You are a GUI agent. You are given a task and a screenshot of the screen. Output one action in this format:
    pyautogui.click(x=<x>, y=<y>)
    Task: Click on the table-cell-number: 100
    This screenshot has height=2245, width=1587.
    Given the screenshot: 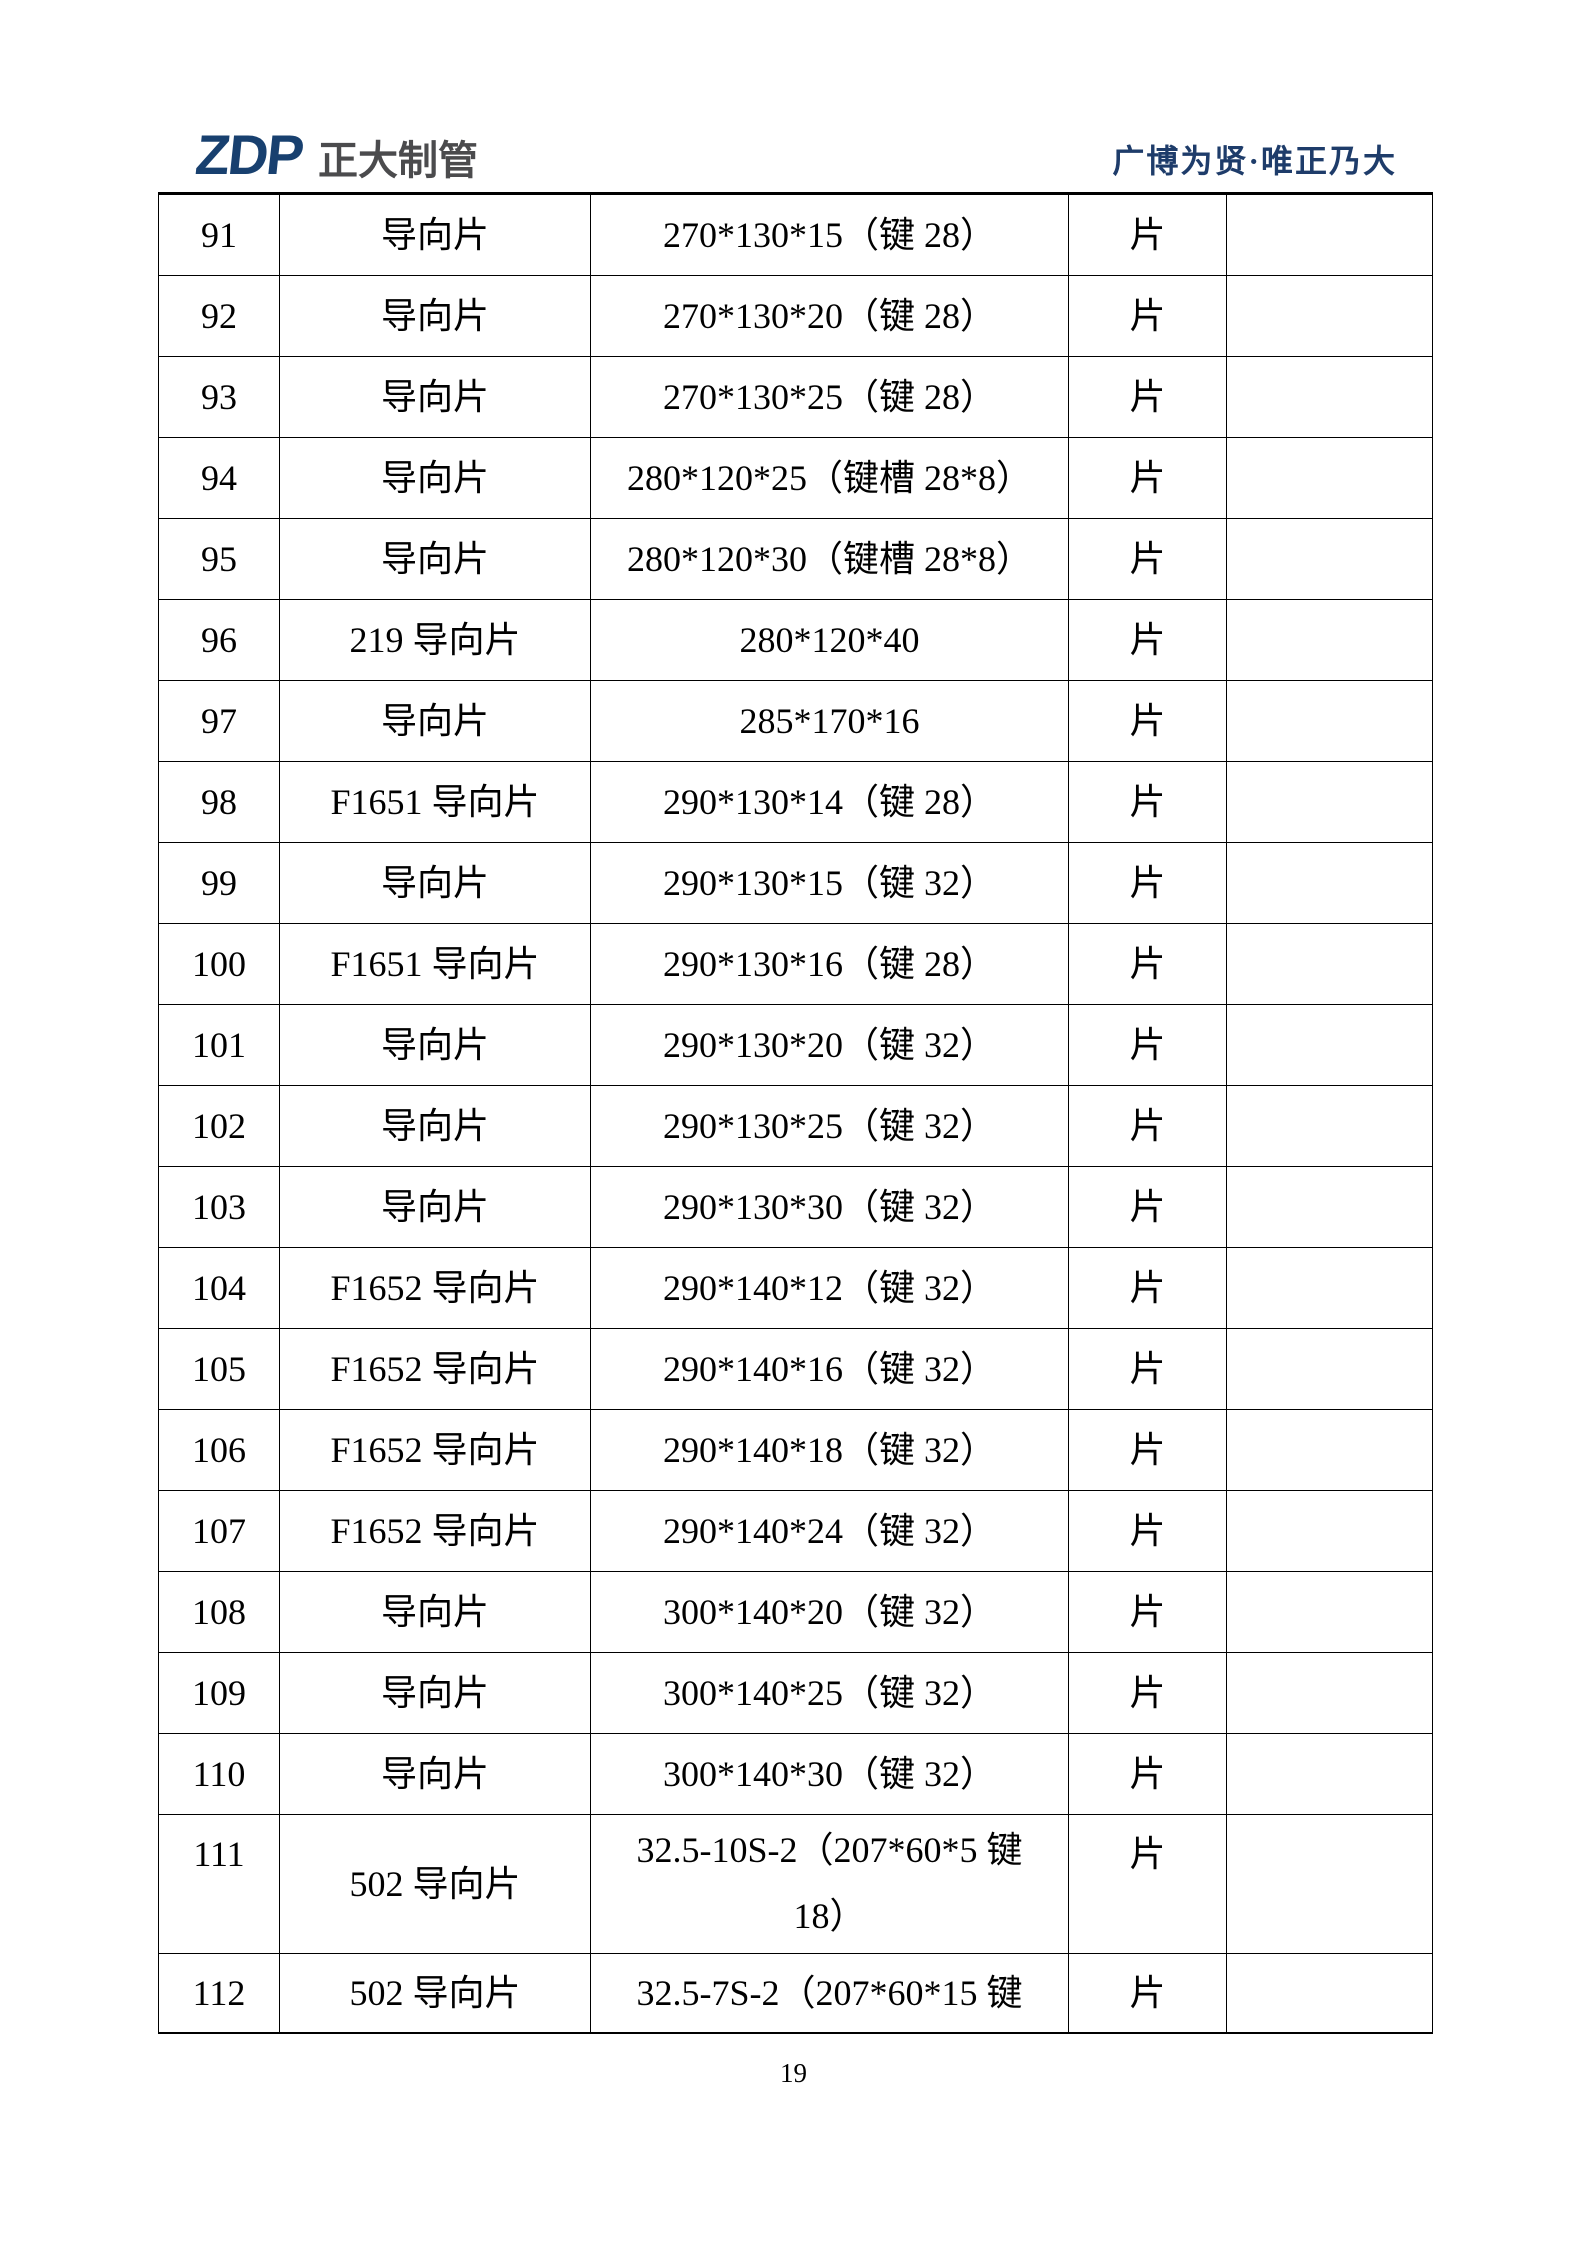 What is the action you would take?
    pyautogui.click(x=219, y=964)
    